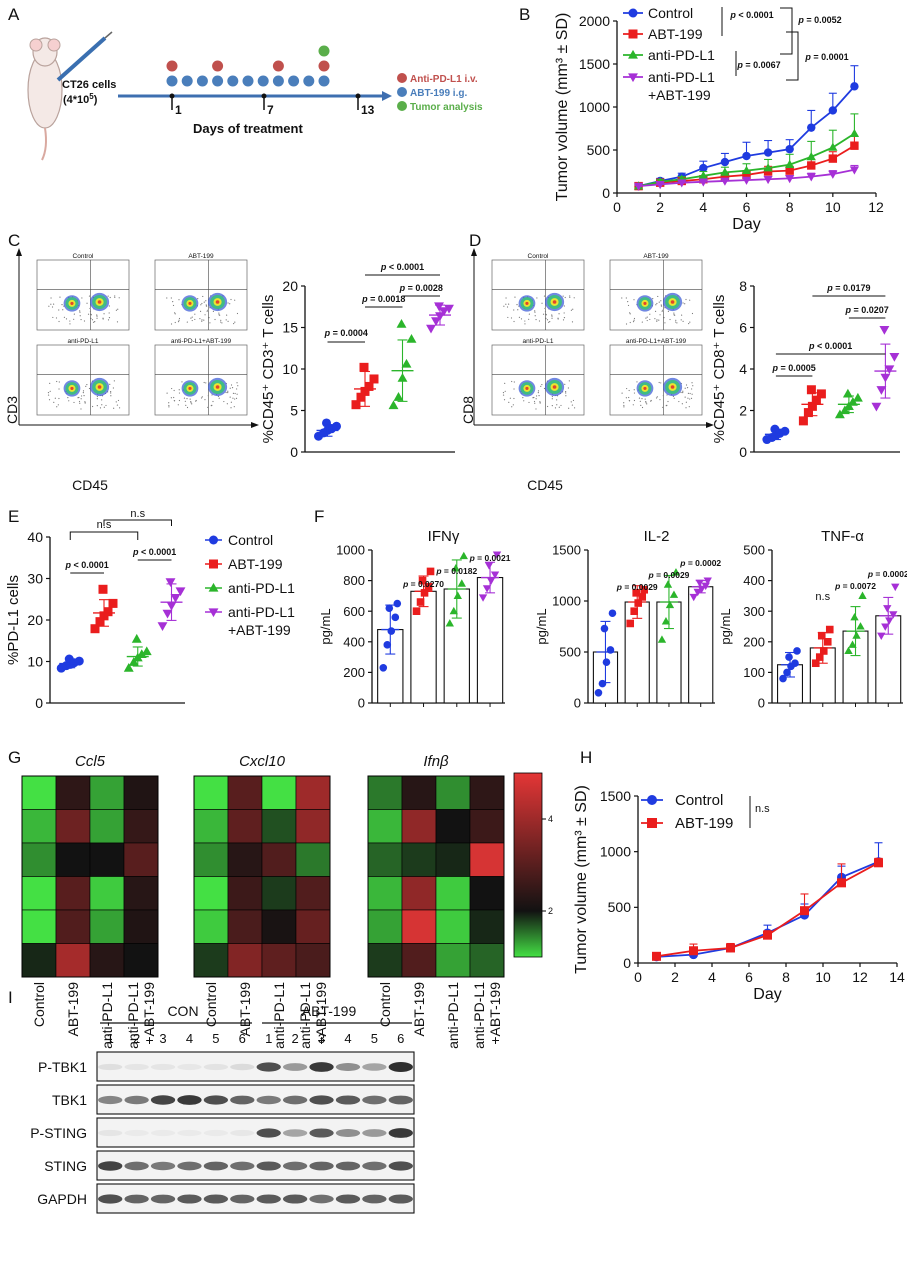 This screenshot has height=1280, width=907. What do you see at coordinates (581, 879) in the screenshot?
I see `y-axis-title: Tumor volume (mm³ ± SD)` at bounding box center [581, 879].